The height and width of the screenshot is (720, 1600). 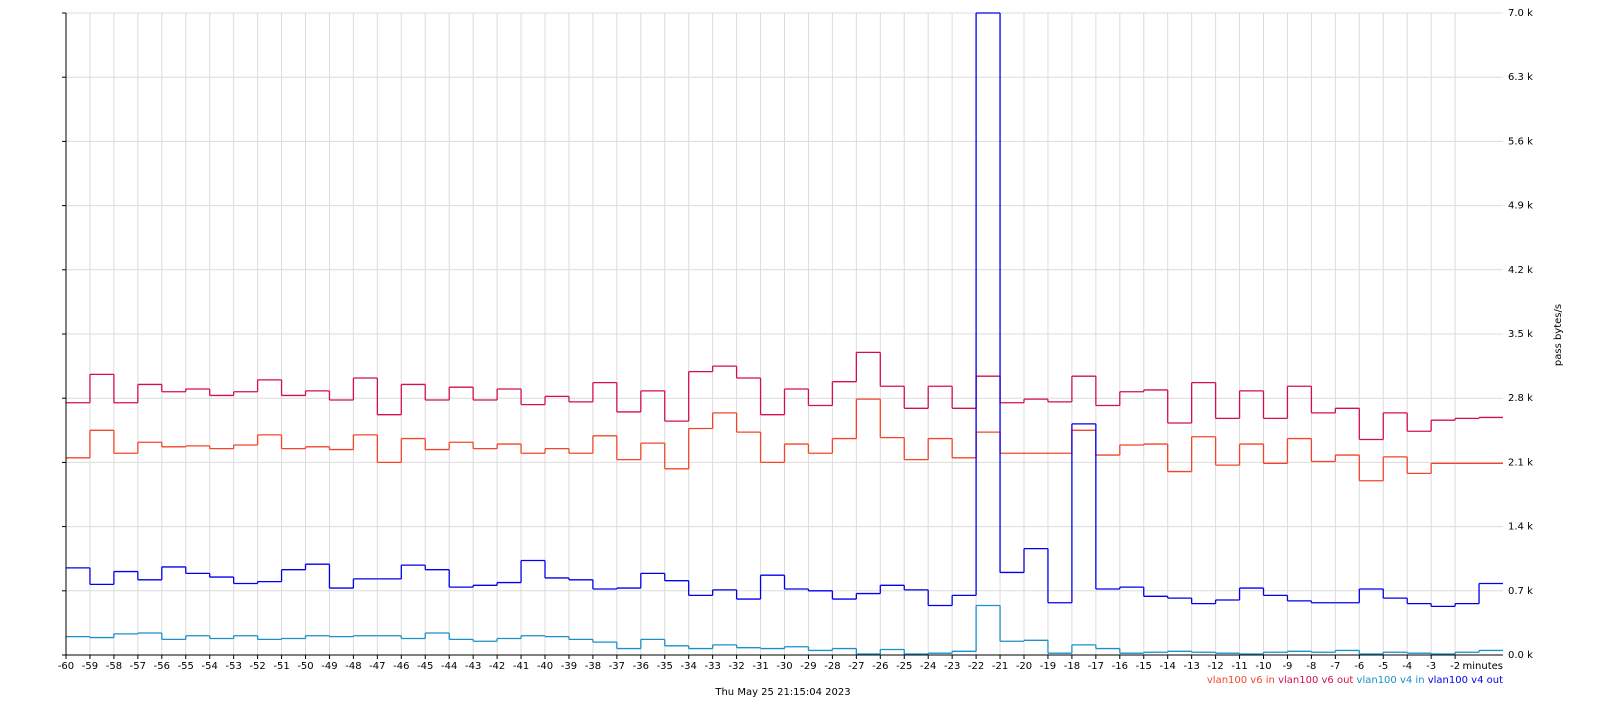 What do you see at coordinates (1335, 666) in the screenshot?
I see `x-tick-label: -7` at bounding box center [1335, 666].